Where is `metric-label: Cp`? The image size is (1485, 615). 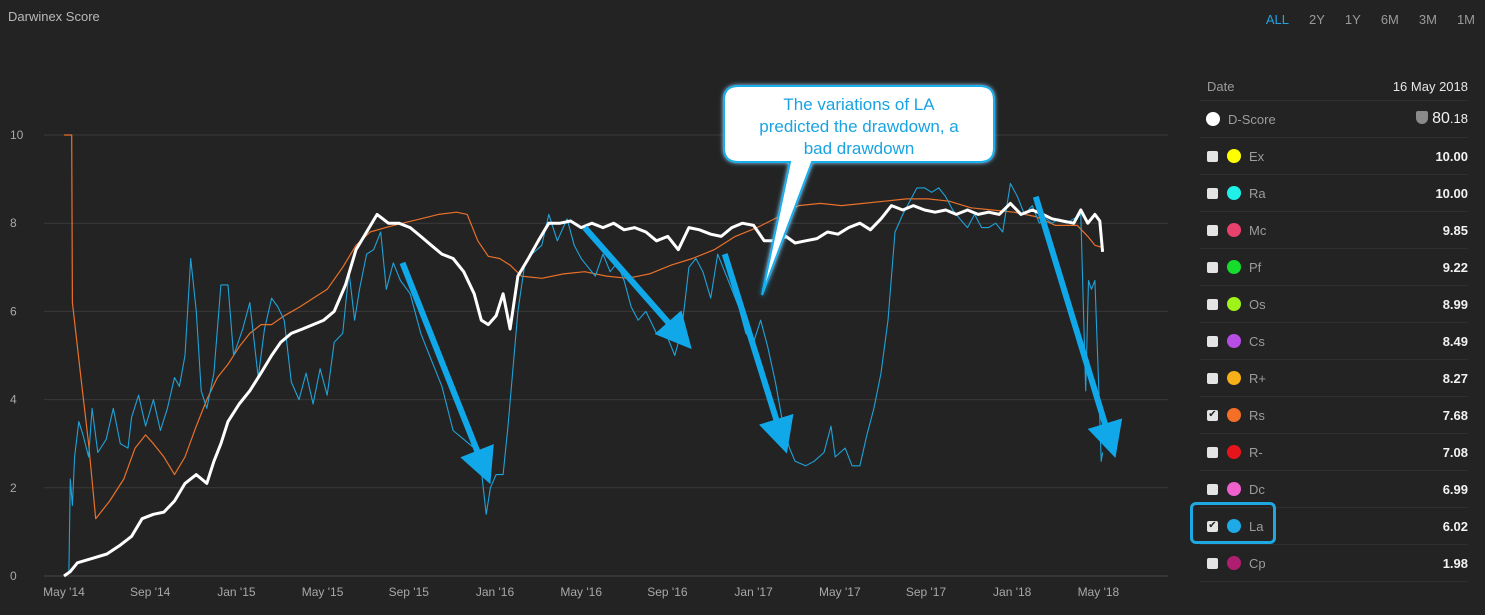 metric-label: Cp is located at coordinates (1257, 563).